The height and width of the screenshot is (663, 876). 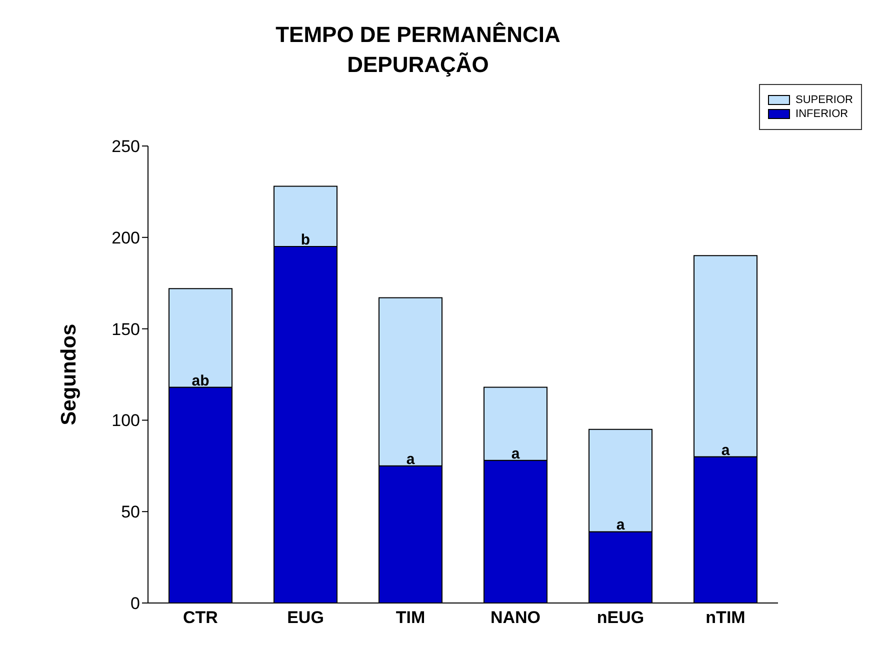 What do you see at coordinates (726, 618) in the screenshot?
I see `x-tick-label: nTIM` at bounding box center [726, 618].